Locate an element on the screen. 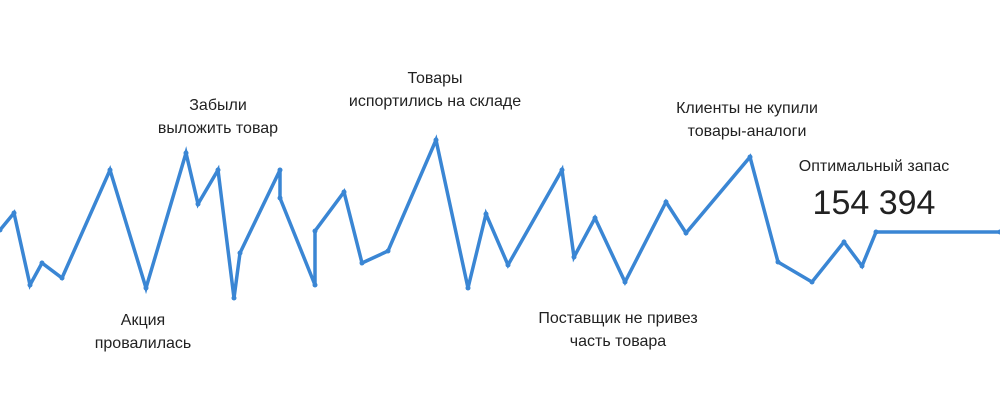 The image size is (1000, 416). annotation: часть товара is located at coordinates (618, 341).